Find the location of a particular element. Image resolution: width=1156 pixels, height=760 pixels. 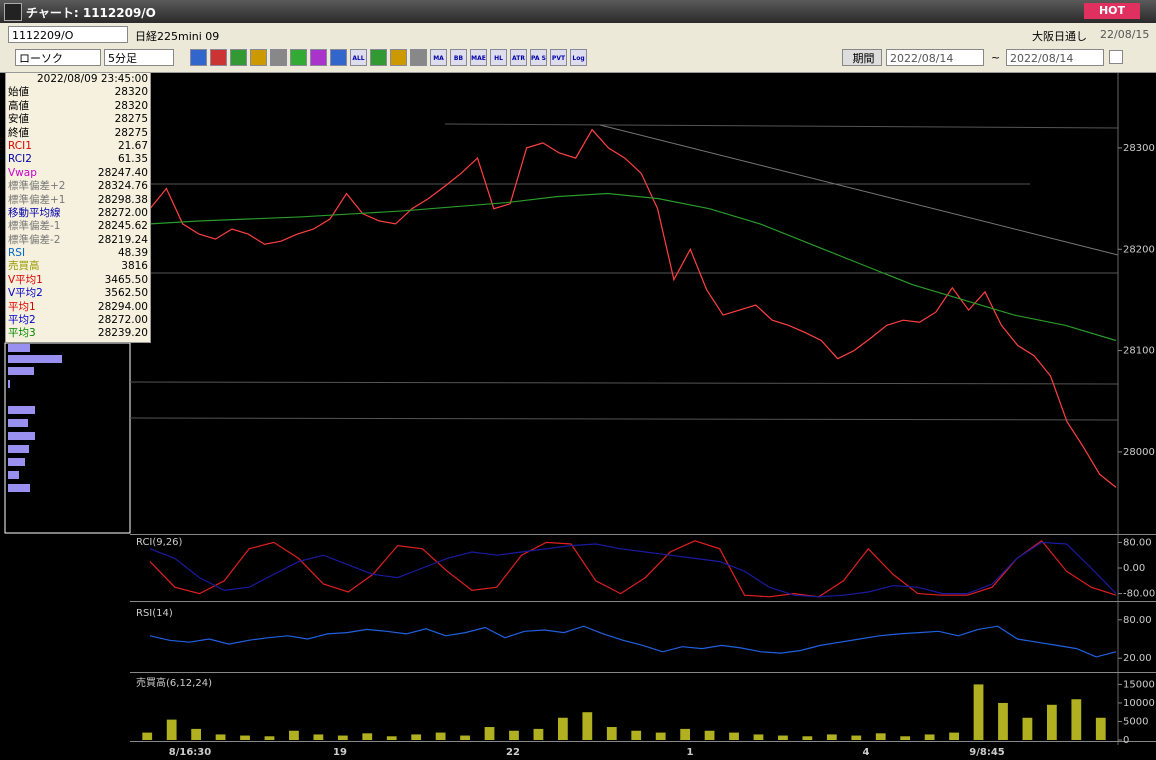

tool-button: PA SR is located at coordinates (538, 57).